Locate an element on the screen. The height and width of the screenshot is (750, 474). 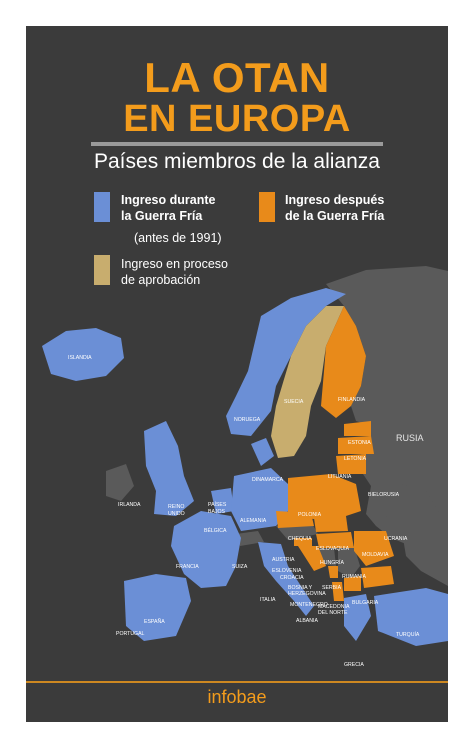
country-poland is located at coordinates (324, 497).